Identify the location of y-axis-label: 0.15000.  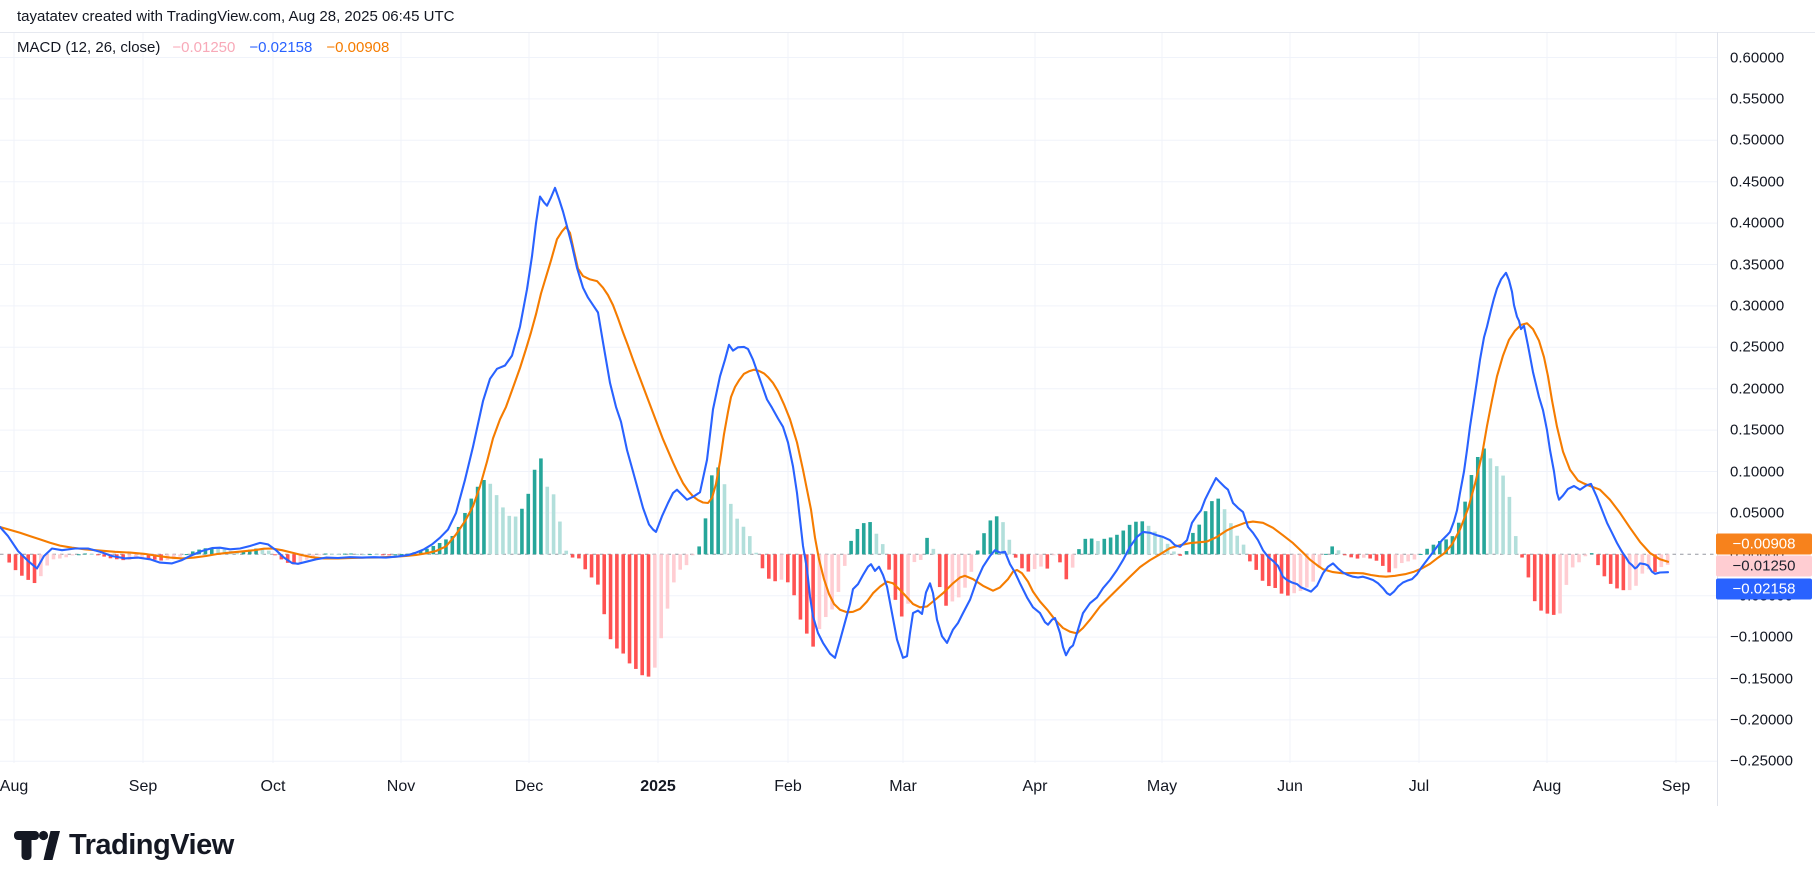
(1757, 430).